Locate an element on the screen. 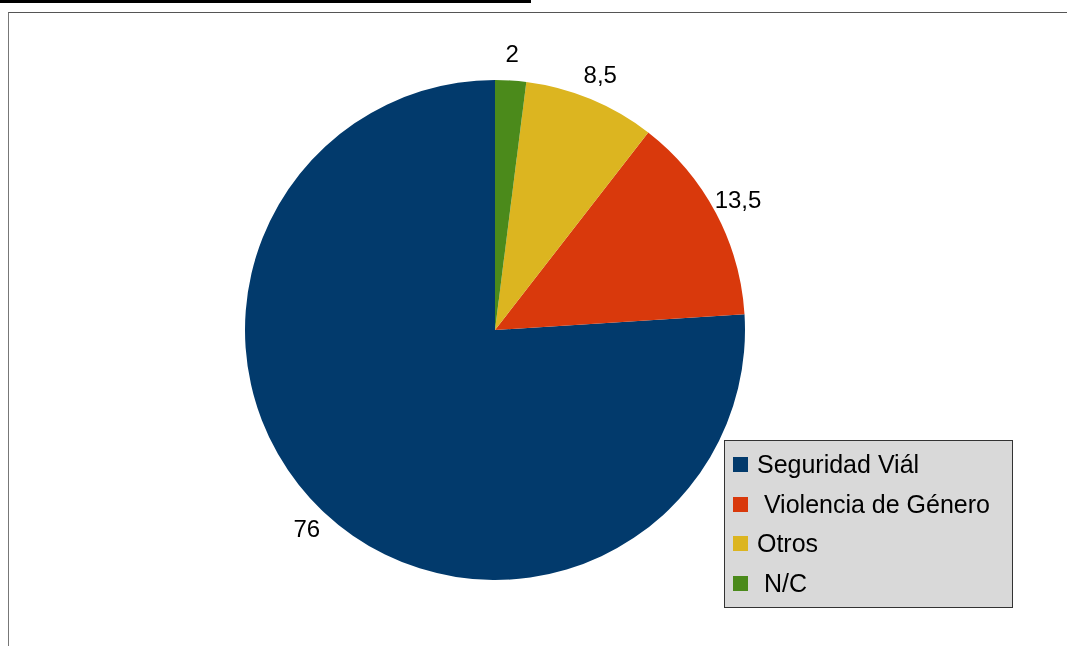 Image resolution: width=1067 pixels, height=646 pixels. legend-label: N/C is located at coordinates (784, 582).